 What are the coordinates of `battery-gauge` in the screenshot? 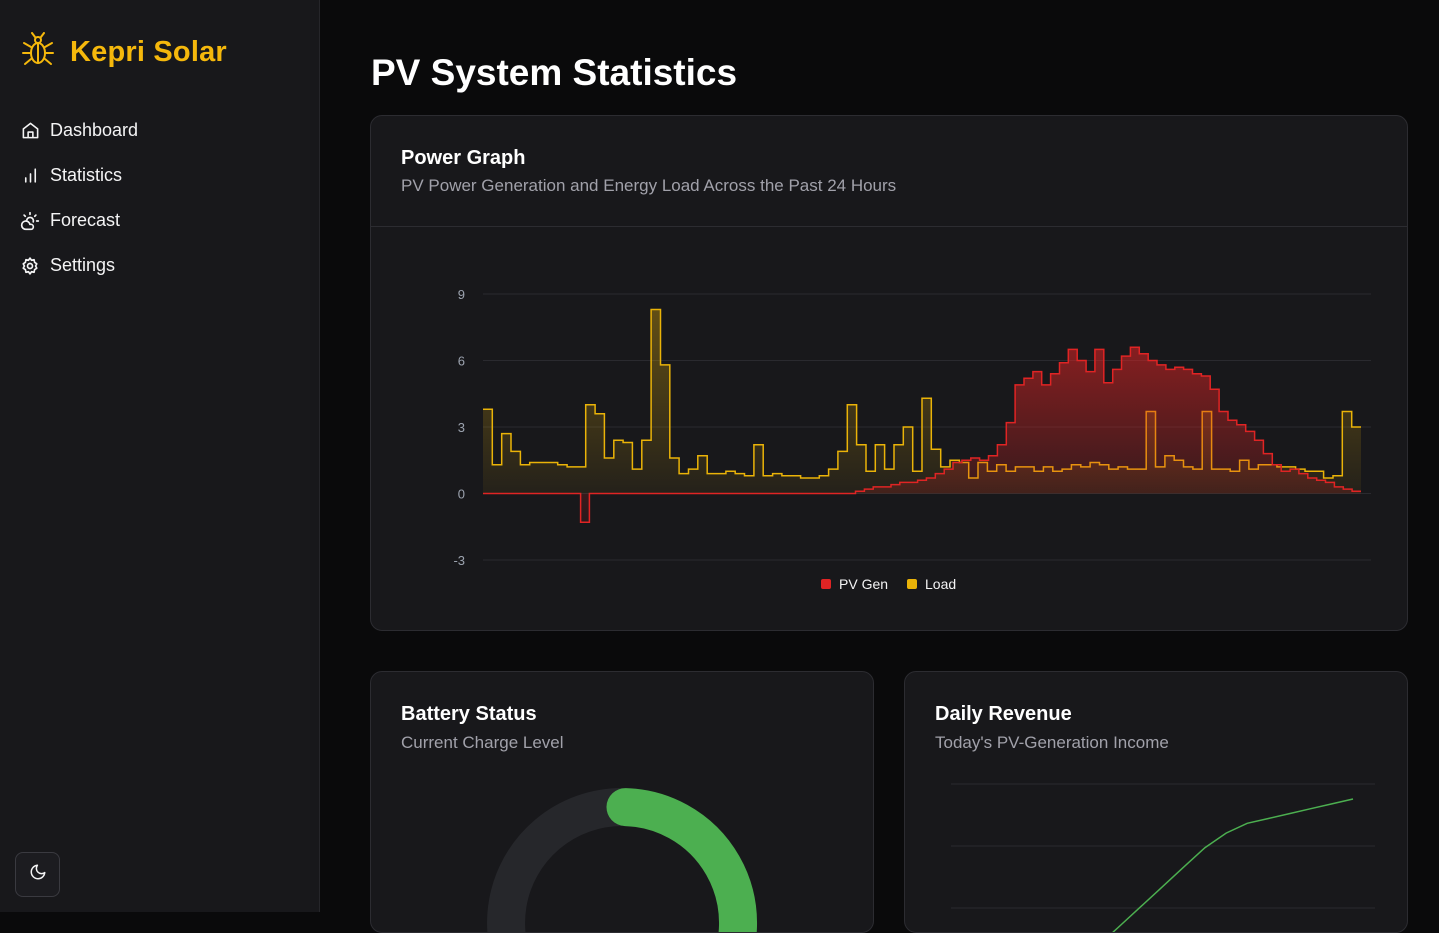 It's located at (622, 860).